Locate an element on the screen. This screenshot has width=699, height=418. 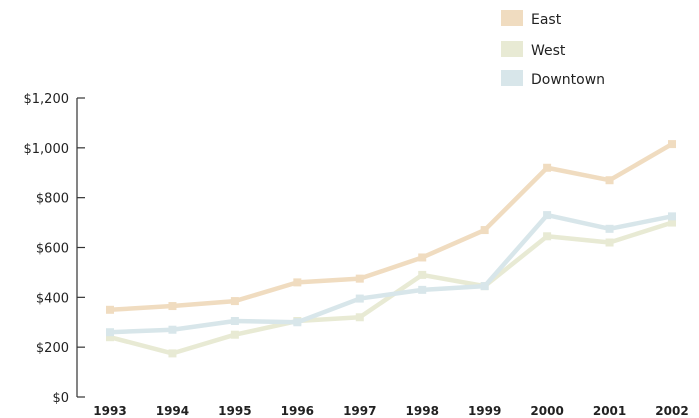
y-axis: $0 $200 $400 $600 $800 $1,000 $1,200 is located at coordinates (54, 249).